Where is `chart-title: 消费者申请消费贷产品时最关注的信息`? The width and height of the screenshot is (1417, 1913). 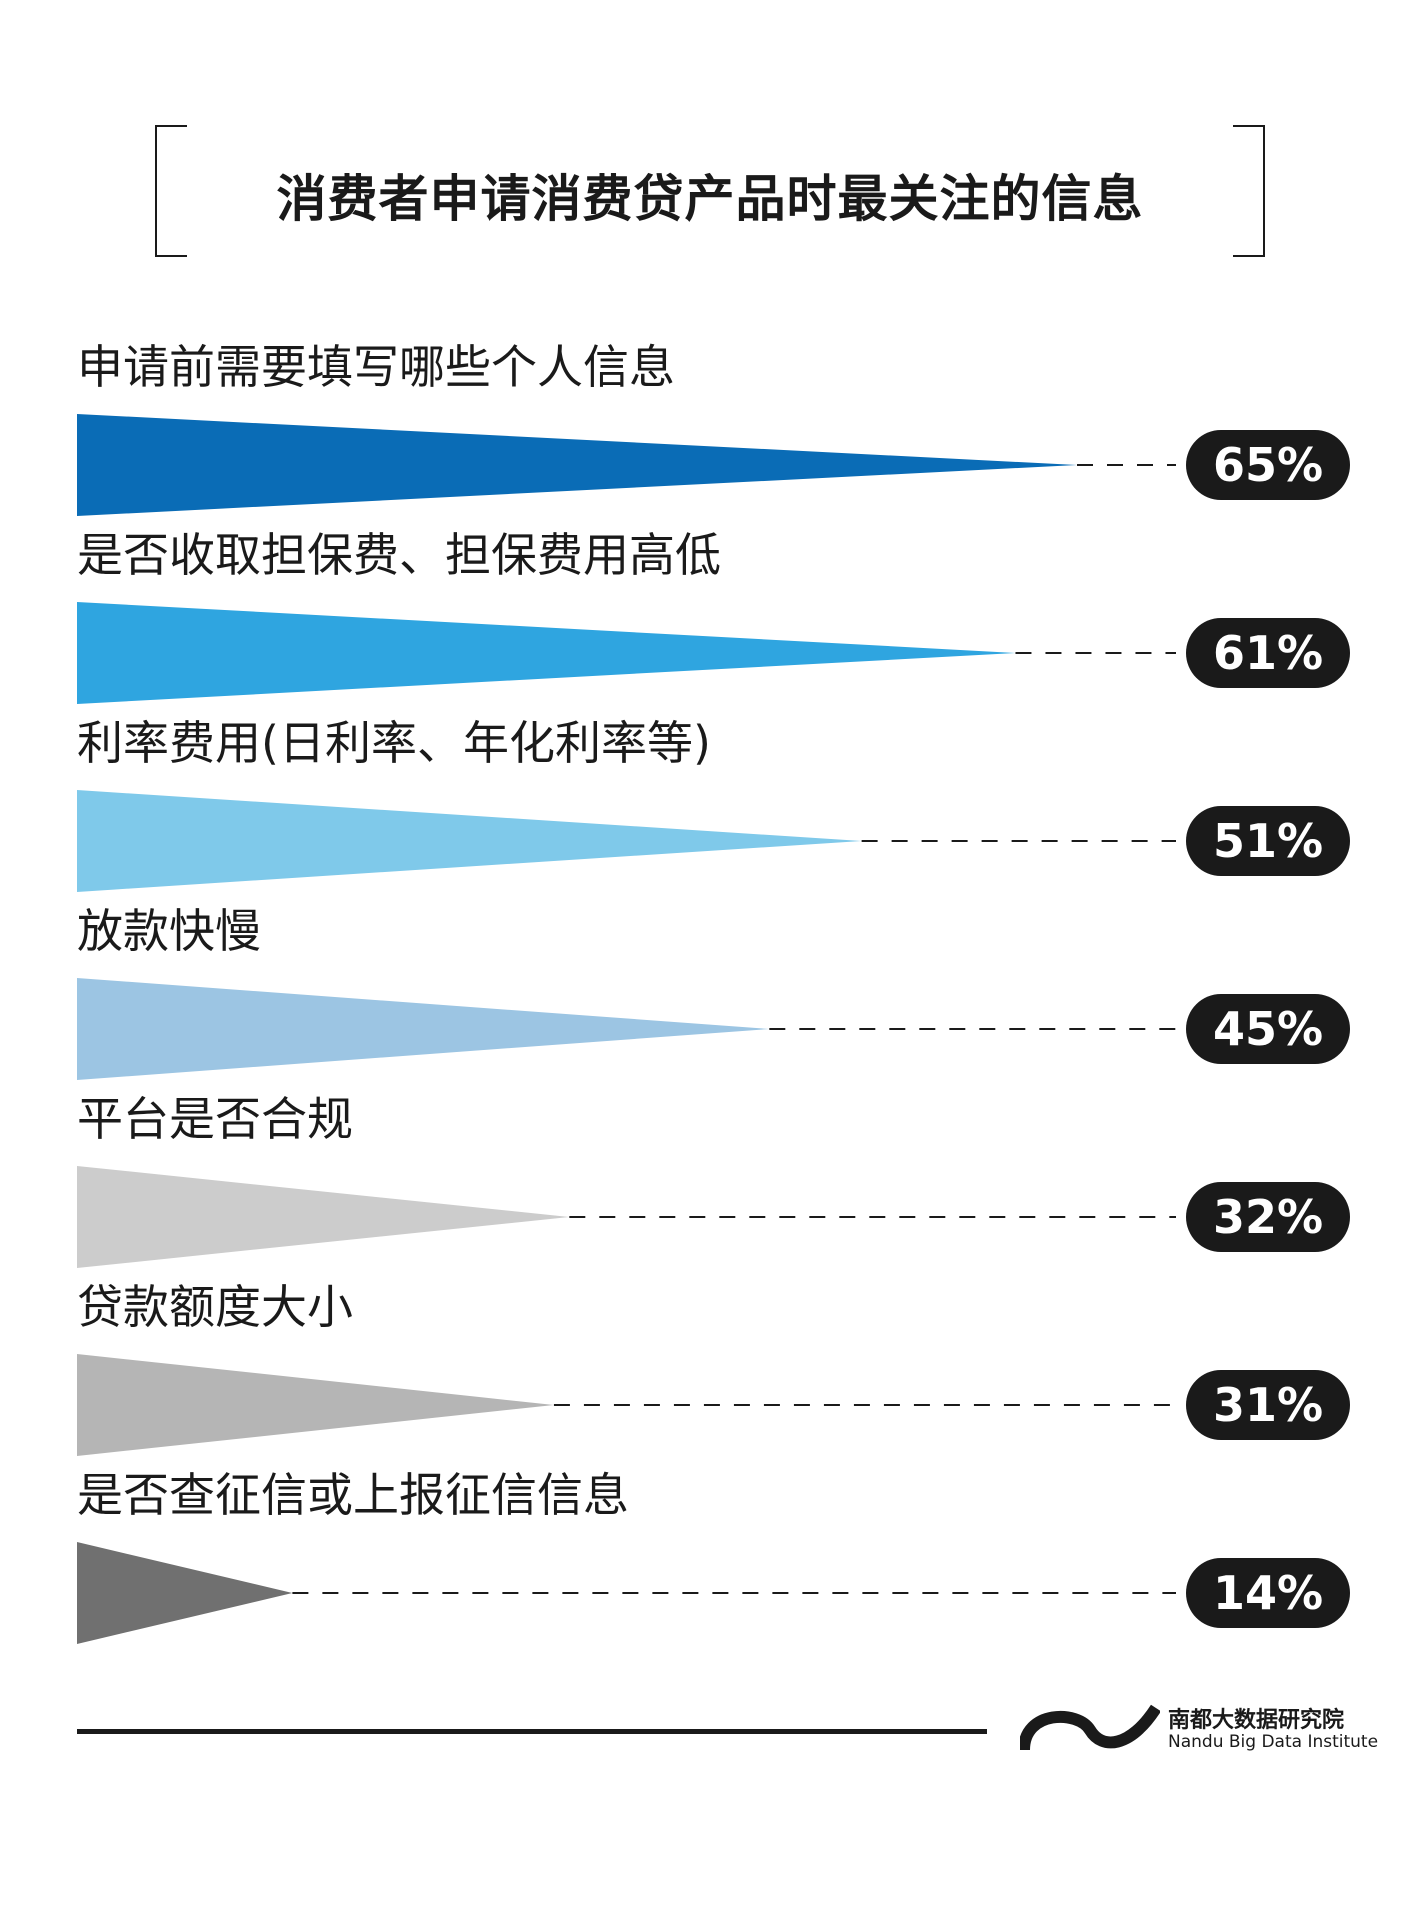 chart-title: 消费者申请消费贷产品时最关注的信息 is located at coordinates (710, 199).